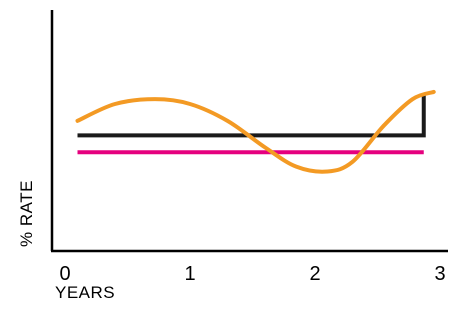 This screenshot has height=325, width=459. Describe the element at coordinates (64, 274) in the screenshot. I see `x-tick-label: 0` at that location.